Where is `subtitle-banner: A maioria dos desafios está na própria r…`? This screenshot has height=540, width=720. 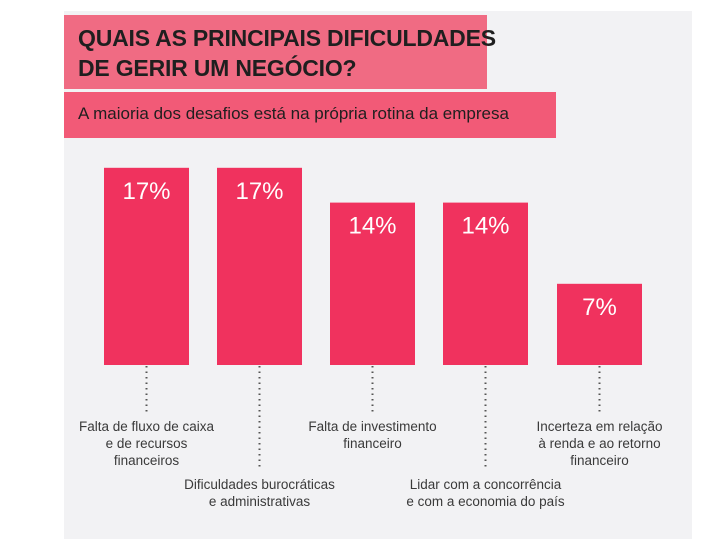
subtitle-banner: A maioria dos desafios está na própria r… is located at coordinates (310, 115).